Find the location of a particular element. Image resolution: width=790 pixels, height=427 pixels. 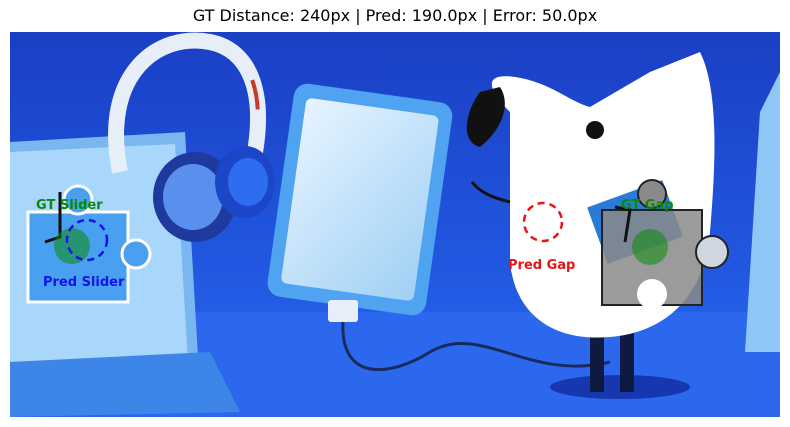

headphones-illustration is located at coordinates (191, 137).